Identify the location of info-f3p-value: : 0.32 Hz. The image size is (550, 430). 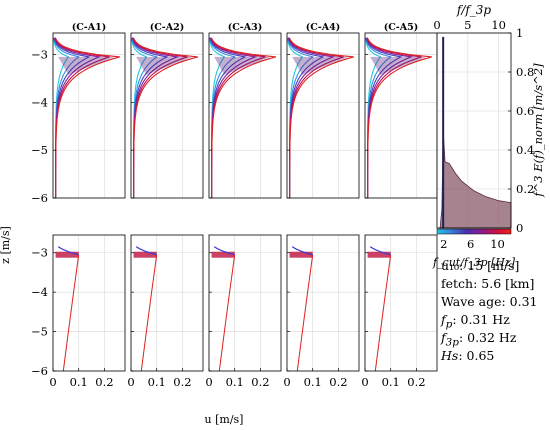
(487, 337).